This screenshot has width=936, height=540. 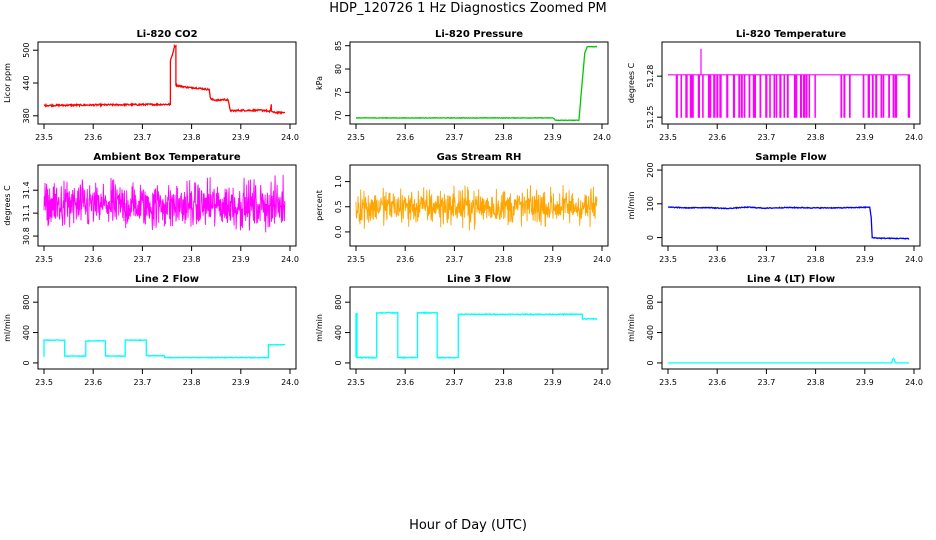 What do you see at coordinates (26, 115) in the screenshot?
I see `y-tick-label: 380` at bounding box center [26, 115].